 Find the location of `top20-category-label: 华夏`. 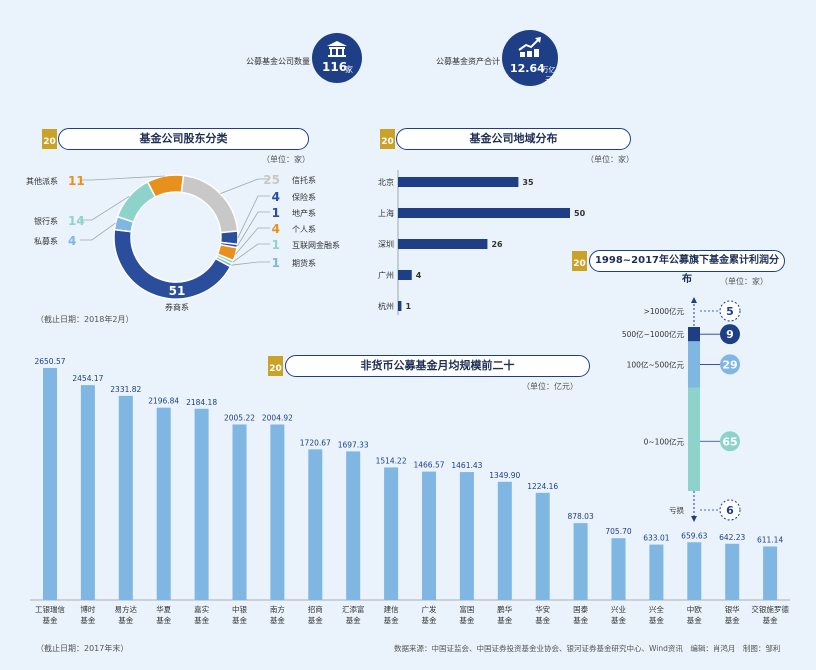

top20-category-label: 华夏 is located at coordinates (163, 609).